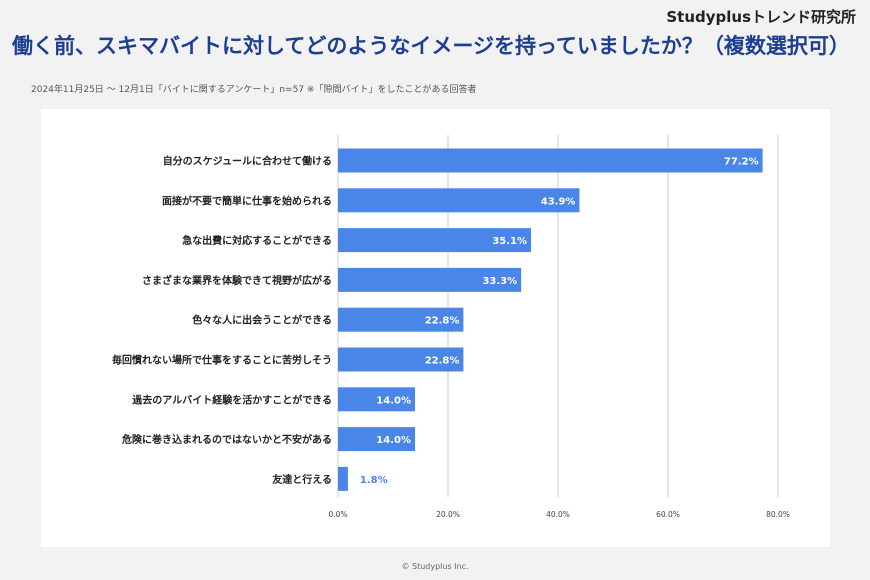 The image size is (870, 580). What do you see at coordinates (499, 281) in the screenshot?
I see `data-label: 33.3%` at bounding box center [499, 281].